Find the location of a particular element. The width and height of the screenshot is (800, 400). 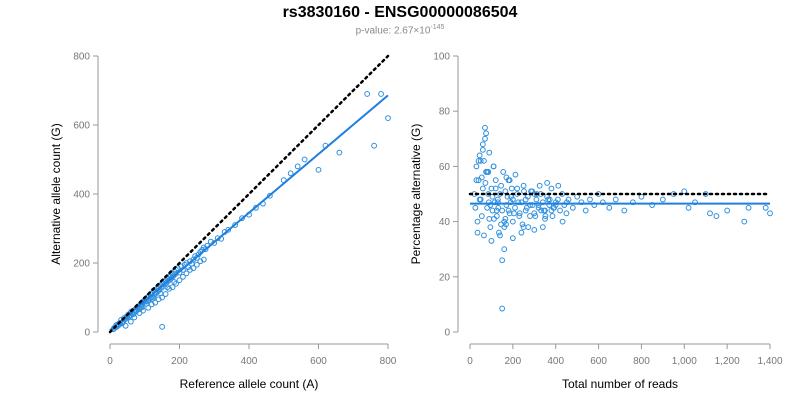

chart-title: rs3830160 - ENSG00000086504 is located at coordinates (400, 12).